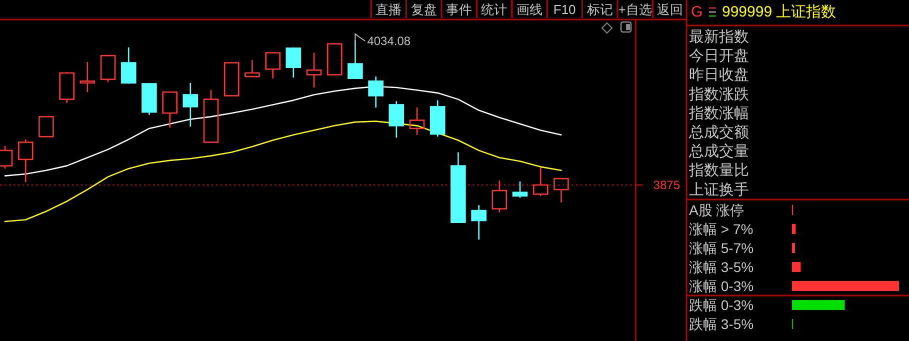 The image size is (909, 341). What do you see at coordinates (697, 12) in the screenshot?
I see `text: G` at bounding box center [697, 12].